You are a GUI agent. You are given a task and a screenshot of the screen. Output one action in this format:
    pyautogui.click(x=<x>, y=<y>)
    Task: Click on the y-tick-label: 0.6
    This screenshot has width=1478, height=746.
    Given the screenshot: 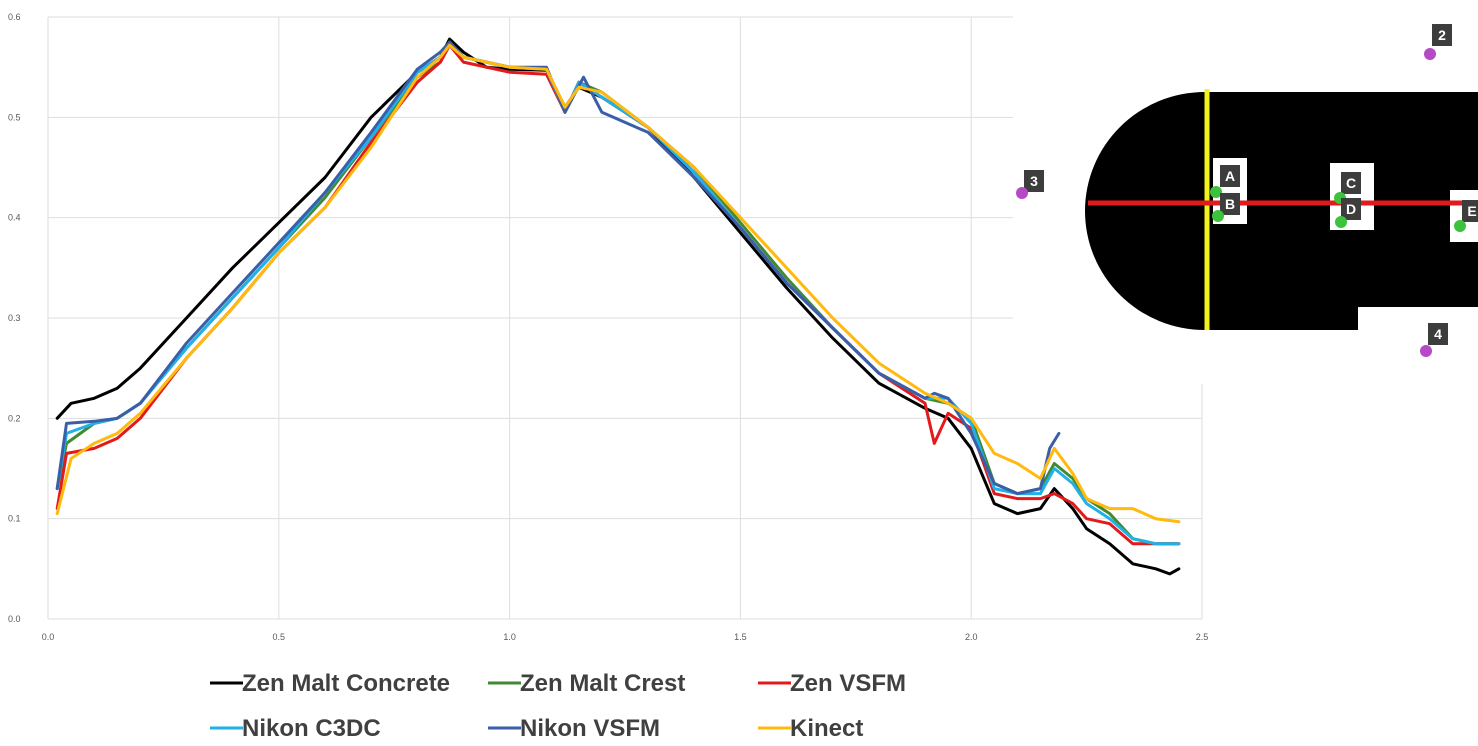 What is the action you would take?
    pyautogui.click(x=14, y=17)
    